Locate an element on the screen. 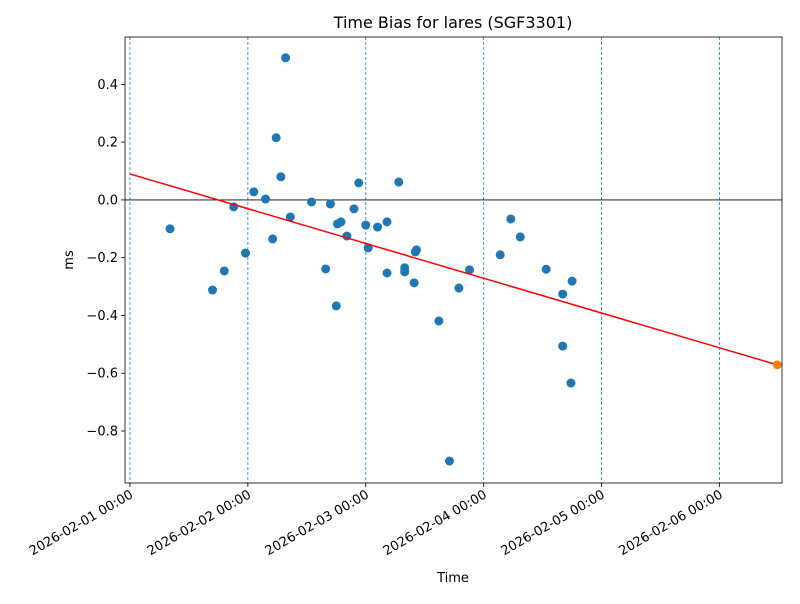  y-tick-label: −0.2 is located at coordinates (102, 258).